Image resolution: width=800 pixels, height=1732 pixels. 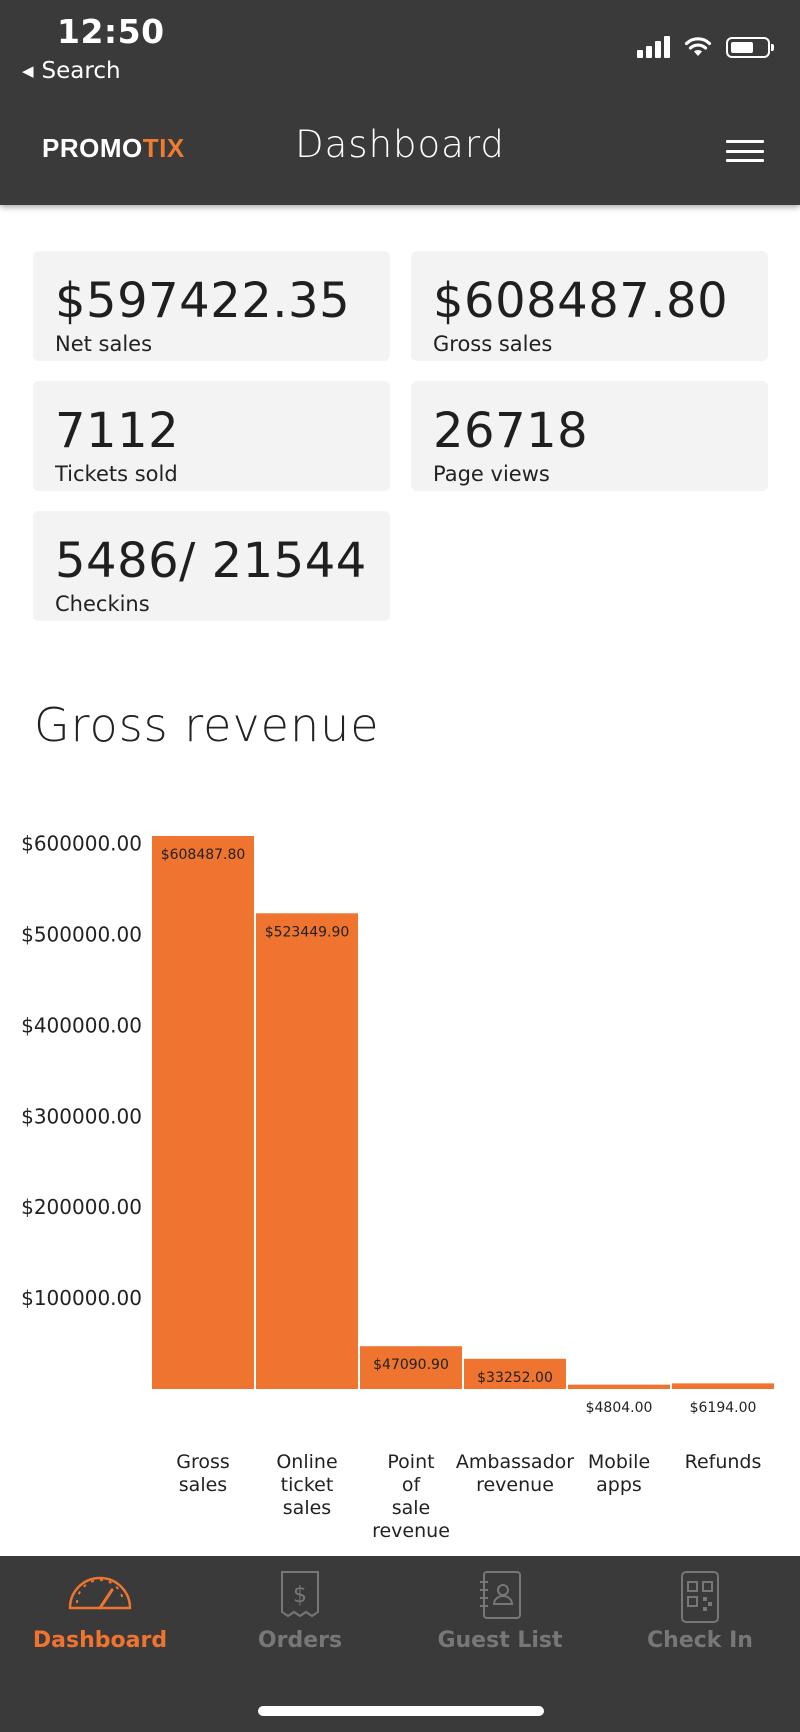 What do you see at coordinates (306, 1462) in the screenshot?
I see `x-category-label: Online` at bounding box center [306, 1462].